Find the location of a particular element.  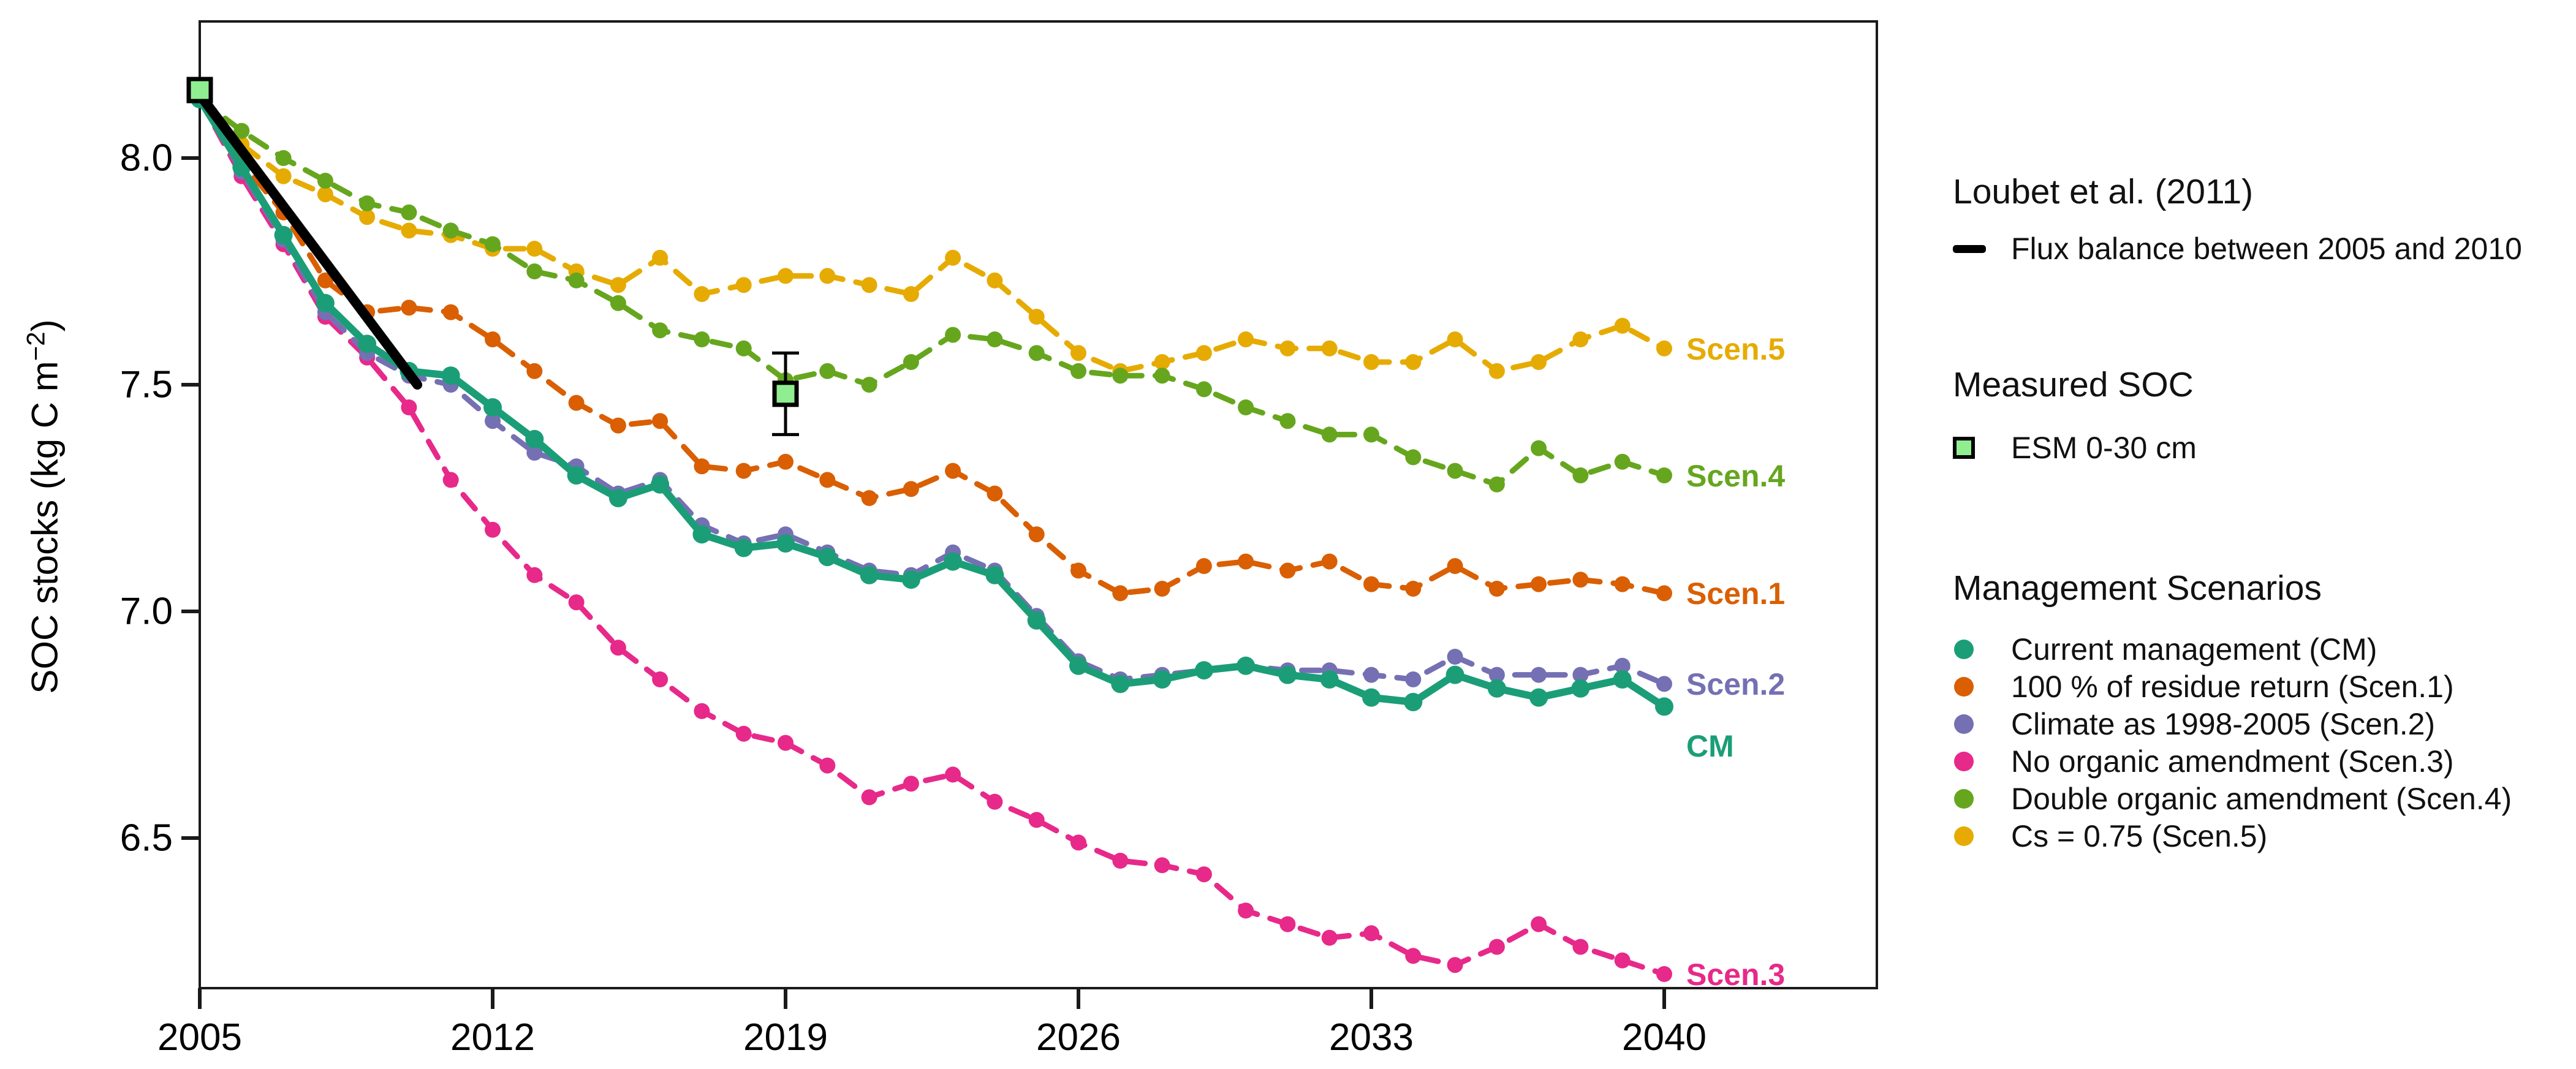

legend-title-loubet: Loubet et al. (2011) is located at coordinates (2103, 191).